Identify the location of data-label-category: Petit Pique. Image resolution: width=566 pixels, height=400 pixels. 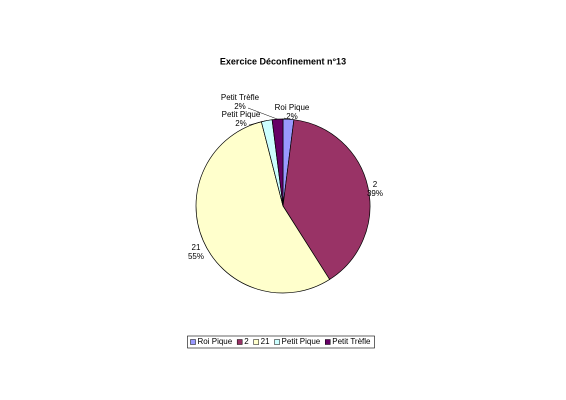
(241, 114).